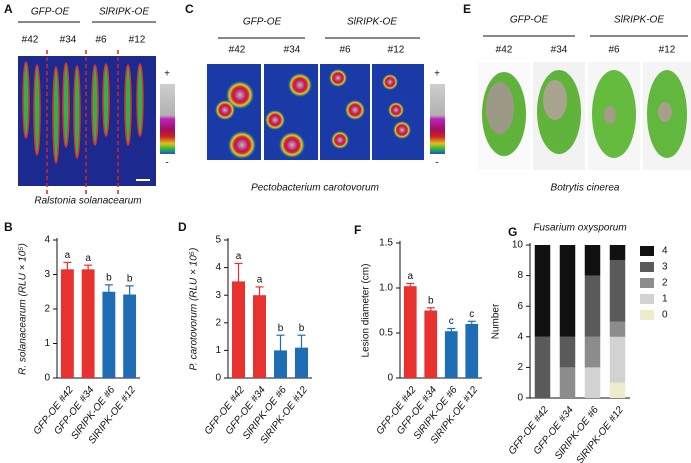 Image resolution: width=691 pixels, height=463 pixels. What do you see at coordinates (386, 243) in the screenshot?
I see `y-tick-label: 1.5` at bounding box center [386, 243].